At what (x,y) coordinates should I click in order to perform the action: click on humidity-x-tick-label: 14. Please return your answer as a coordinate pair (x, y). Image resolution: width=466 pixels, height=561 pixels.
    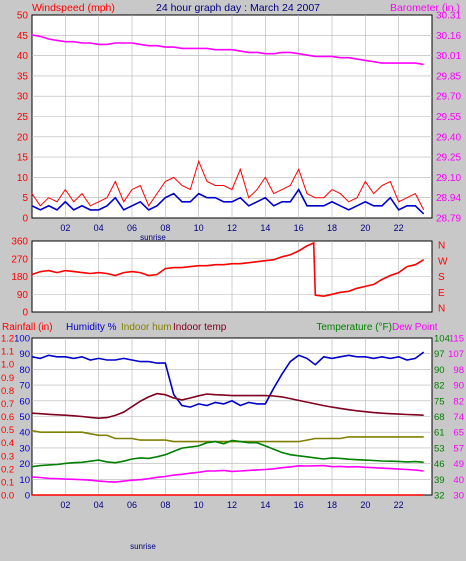
    Looking at the image, I should click on (265, 505).